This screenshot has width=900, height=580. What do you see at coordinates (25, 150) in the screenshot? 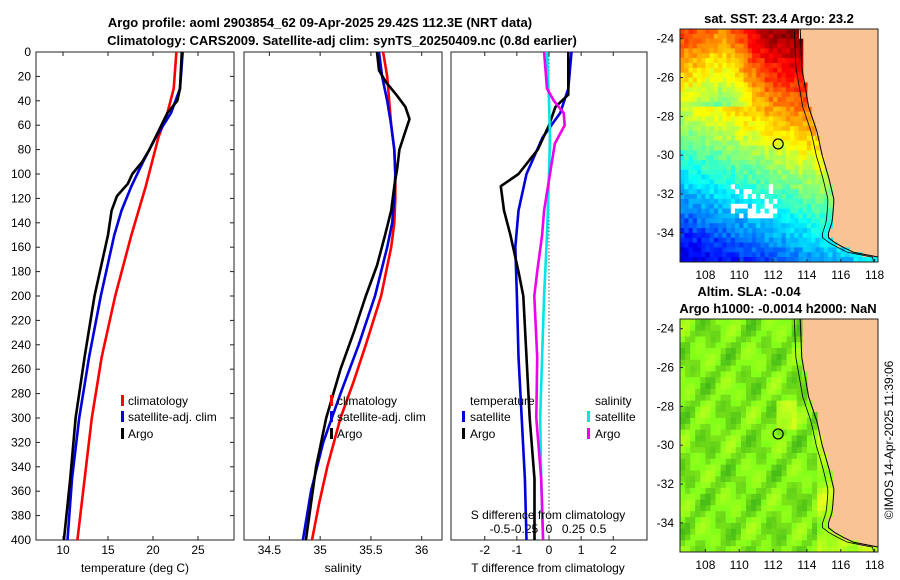
I see `depth-tick-label: 80` at bounding box center [25, 150].